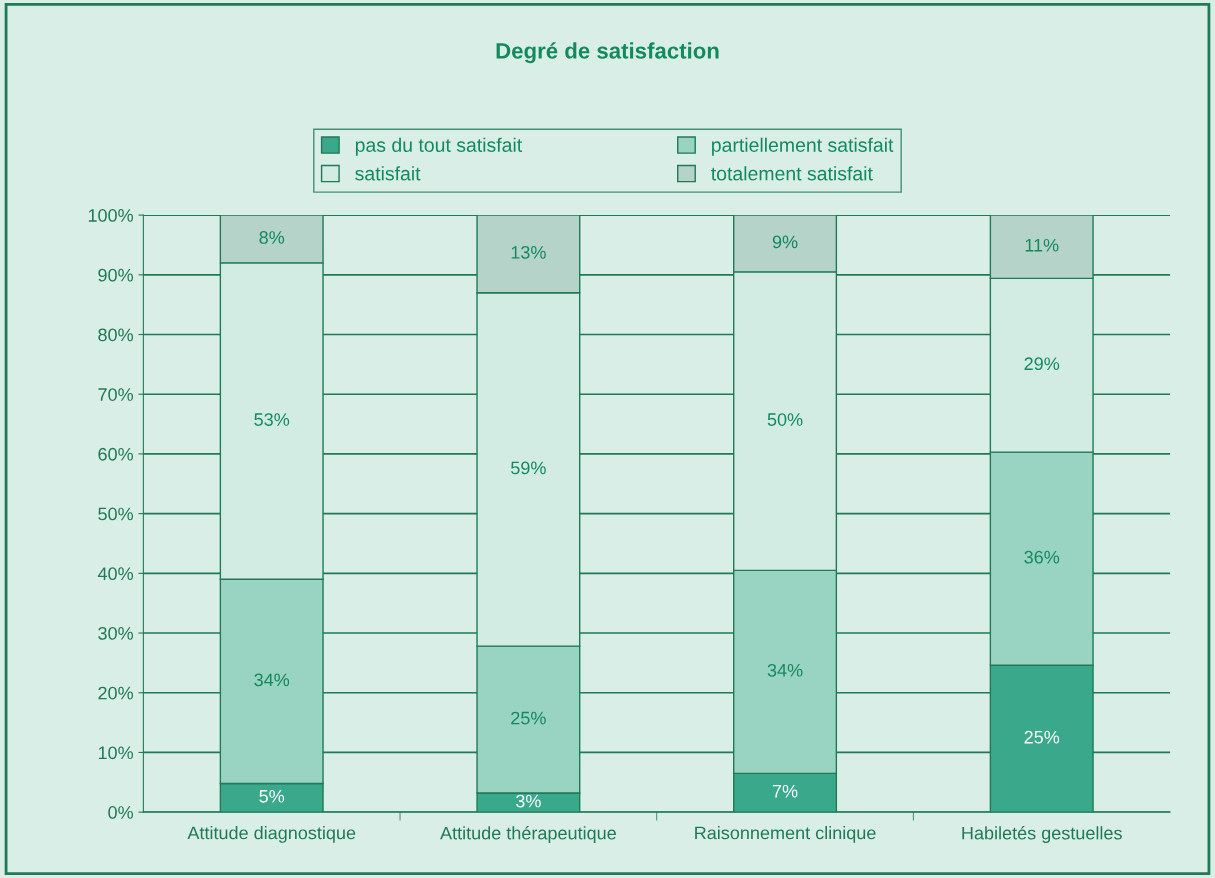 This screenshot has width=1215, height=878. I want to click on x-tick-label: Raisonnement clinique, so click(785, 834).